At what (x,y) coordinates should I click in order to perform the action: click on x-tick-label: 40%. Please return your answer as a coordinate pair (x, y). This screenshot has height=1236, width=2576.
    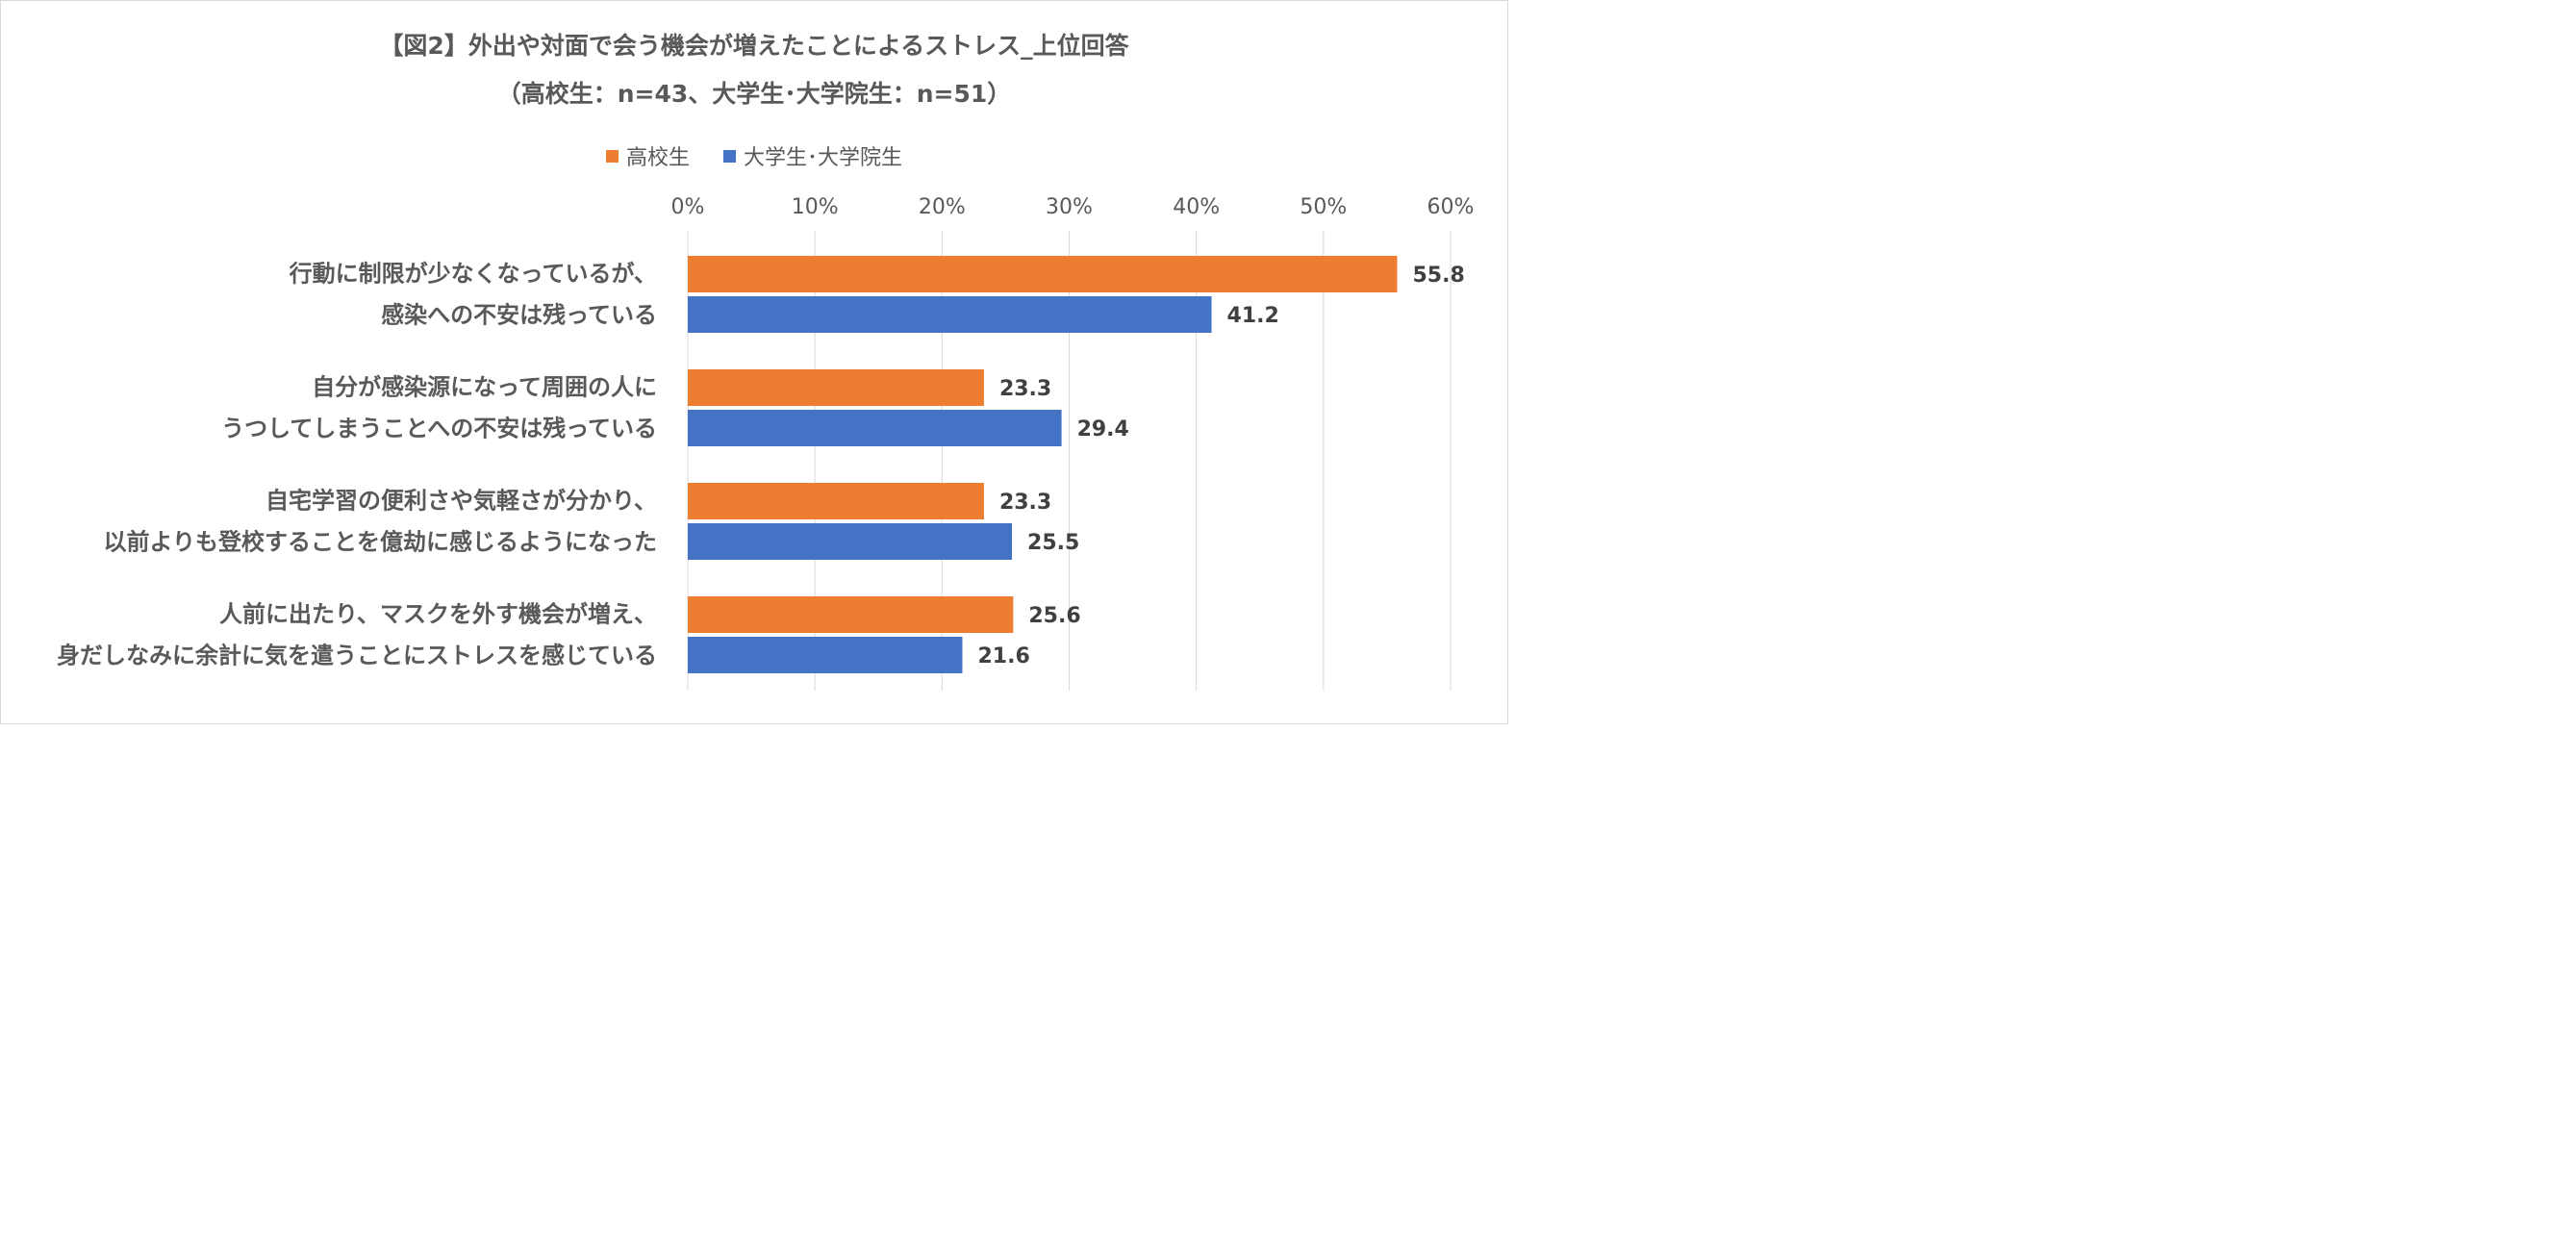
    Looking at the image, I should click on (1196, 207).